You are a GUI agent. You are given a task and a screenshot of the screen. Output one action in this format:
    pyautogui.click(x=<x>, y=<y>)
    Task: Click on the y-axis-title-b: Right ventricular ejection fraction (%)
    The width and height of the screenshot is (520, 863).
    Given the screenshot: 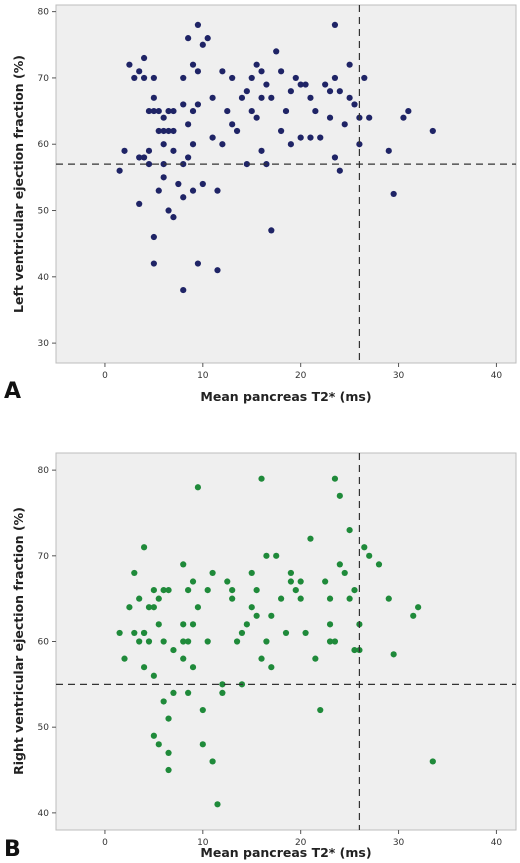 What is the action you would take?
    pyautogui.click(x=18, y=641)
    